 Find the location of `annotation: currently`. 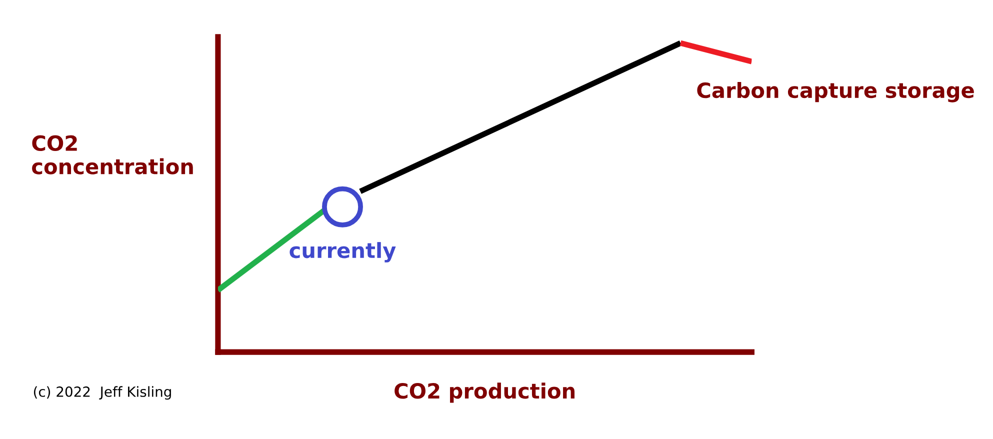

annotation: currently is located at coordinates (343, 252).